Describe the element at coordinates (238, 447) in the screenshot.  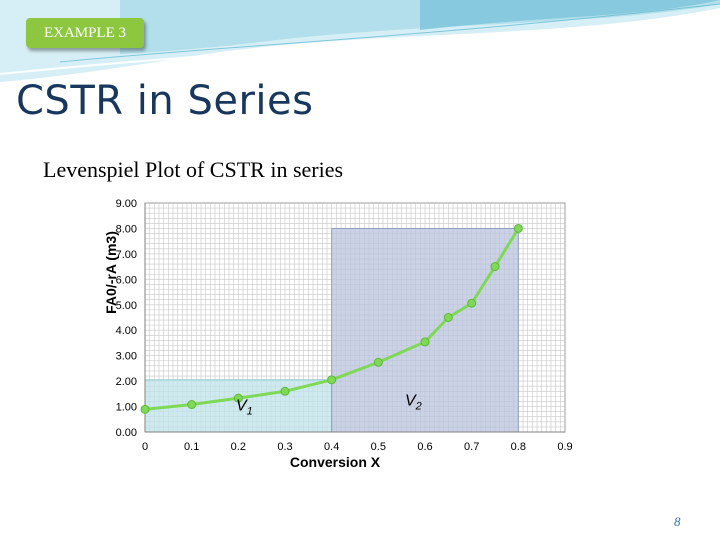
I see `x-tick-label: 0.2` at that location.